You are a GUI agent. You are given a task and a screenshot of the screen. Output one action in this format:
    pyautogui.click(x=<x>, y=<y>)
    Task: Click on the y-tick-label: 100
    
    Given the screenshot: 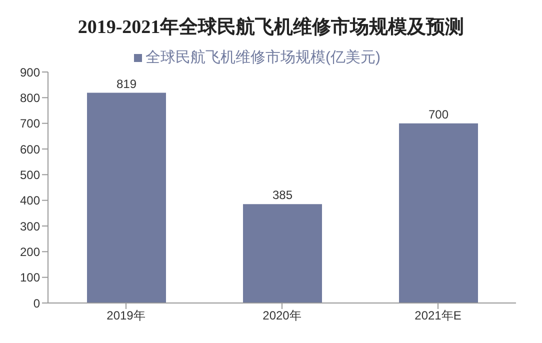 What is the action you would take?
    pyautogui.click(x=30, y=277)
    